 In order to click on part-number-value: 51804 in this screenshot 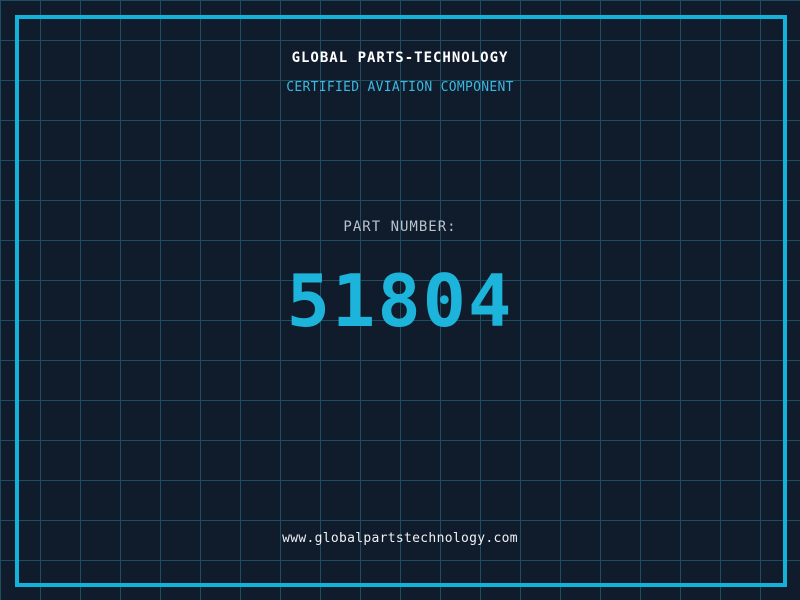, I will do `click(400, 301)`.